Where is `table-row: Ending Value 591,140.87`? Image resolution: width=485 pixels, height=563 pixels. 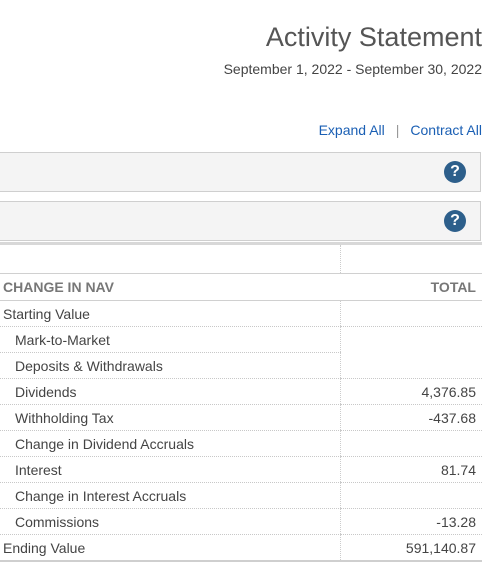
table-row: Ending Value 591,140.87 is located at coordinates (241, 548).